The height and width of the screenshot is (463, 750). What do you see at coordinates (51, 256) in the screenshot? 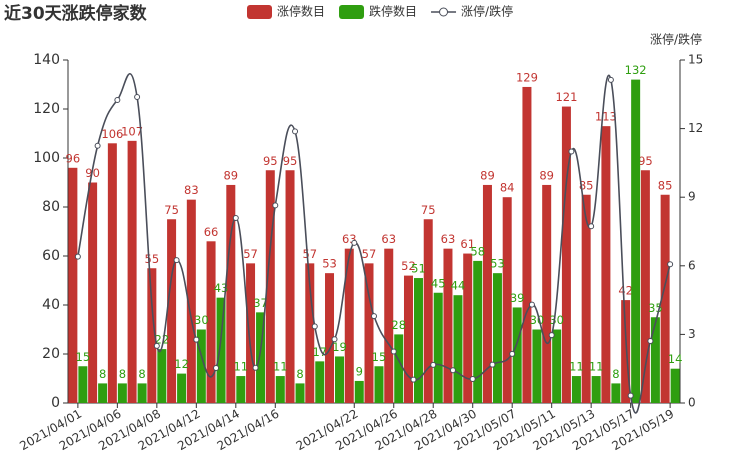
I see `y-tick-label: 60` at bounding box center [51, 256].